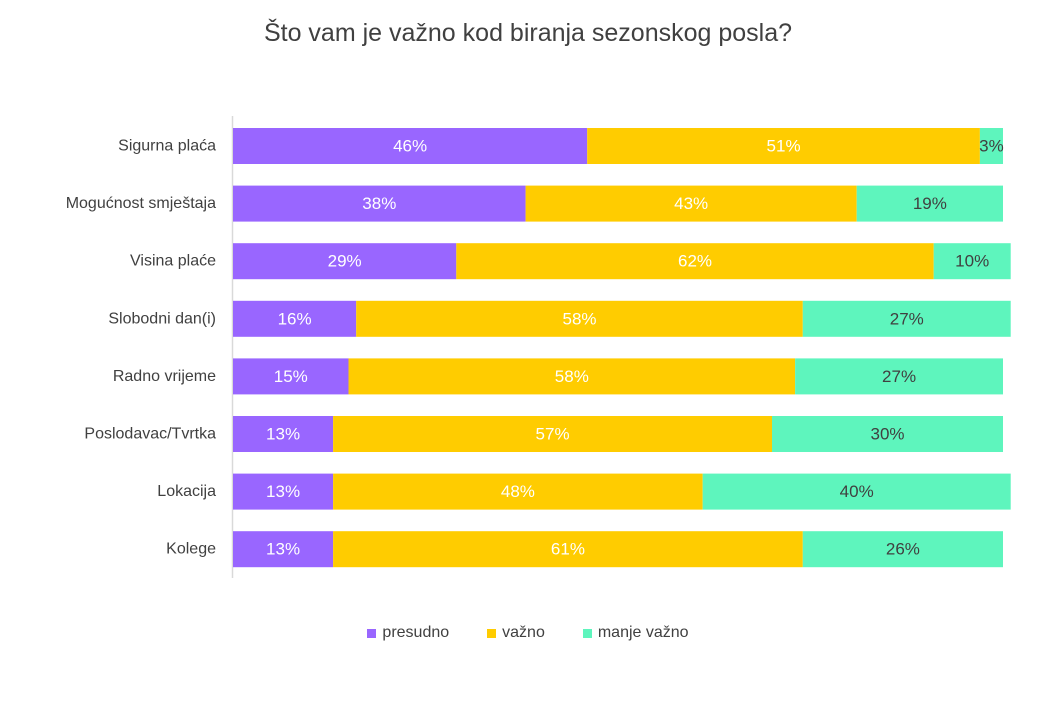  What do you see at coordinates (416, 632) in the screenshot?
I see `legend-label: presudno` at bounding box center [416, 632].